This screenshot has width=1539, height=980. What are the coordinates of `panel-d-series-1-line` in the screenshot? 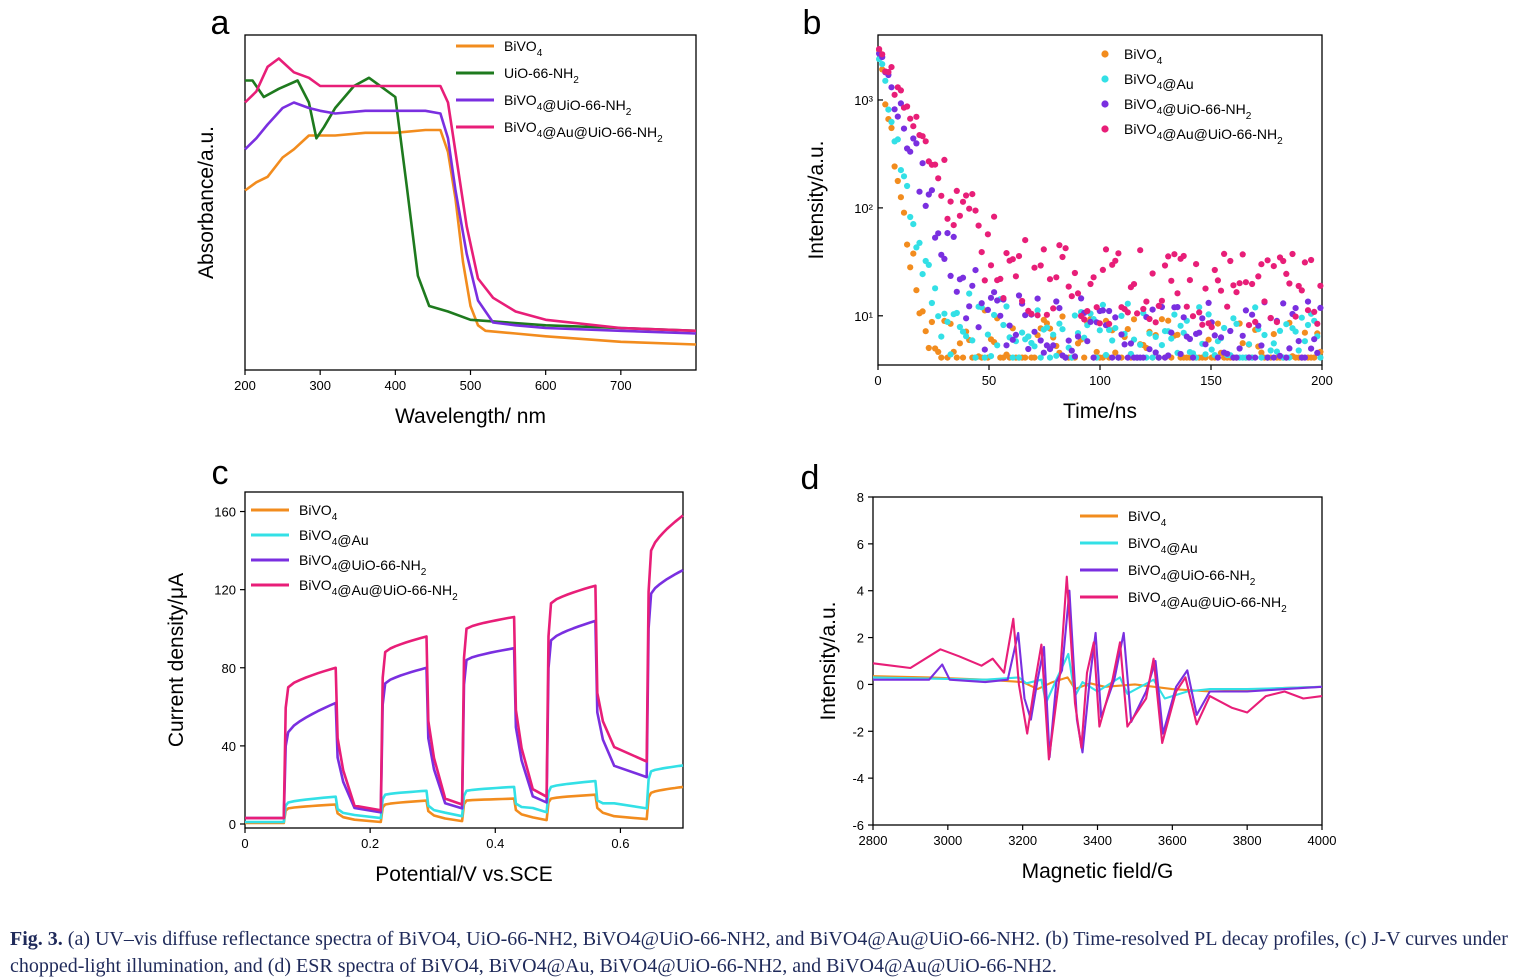 It's located at (1097, 678).